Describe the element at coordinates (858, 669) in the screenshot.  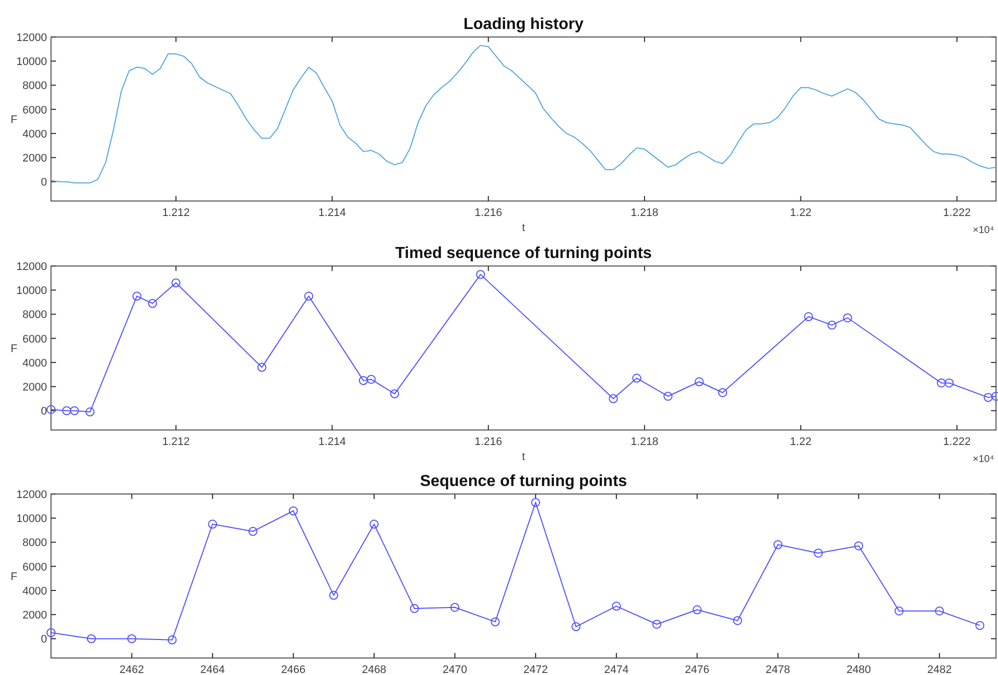
I see `x-tick-label: 2480` at that location.